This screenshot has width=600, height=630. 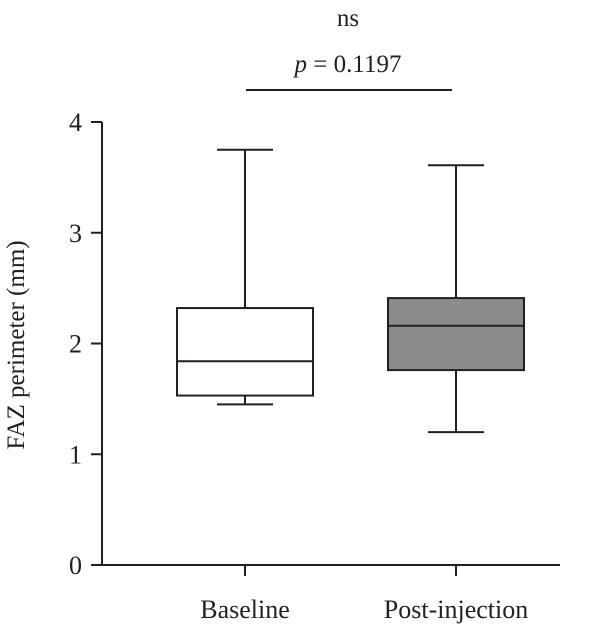 What do you see at coordinates (75, 344) in the screenshot?
I see `y-tick-label: 2` at bounding box center [75, 344].